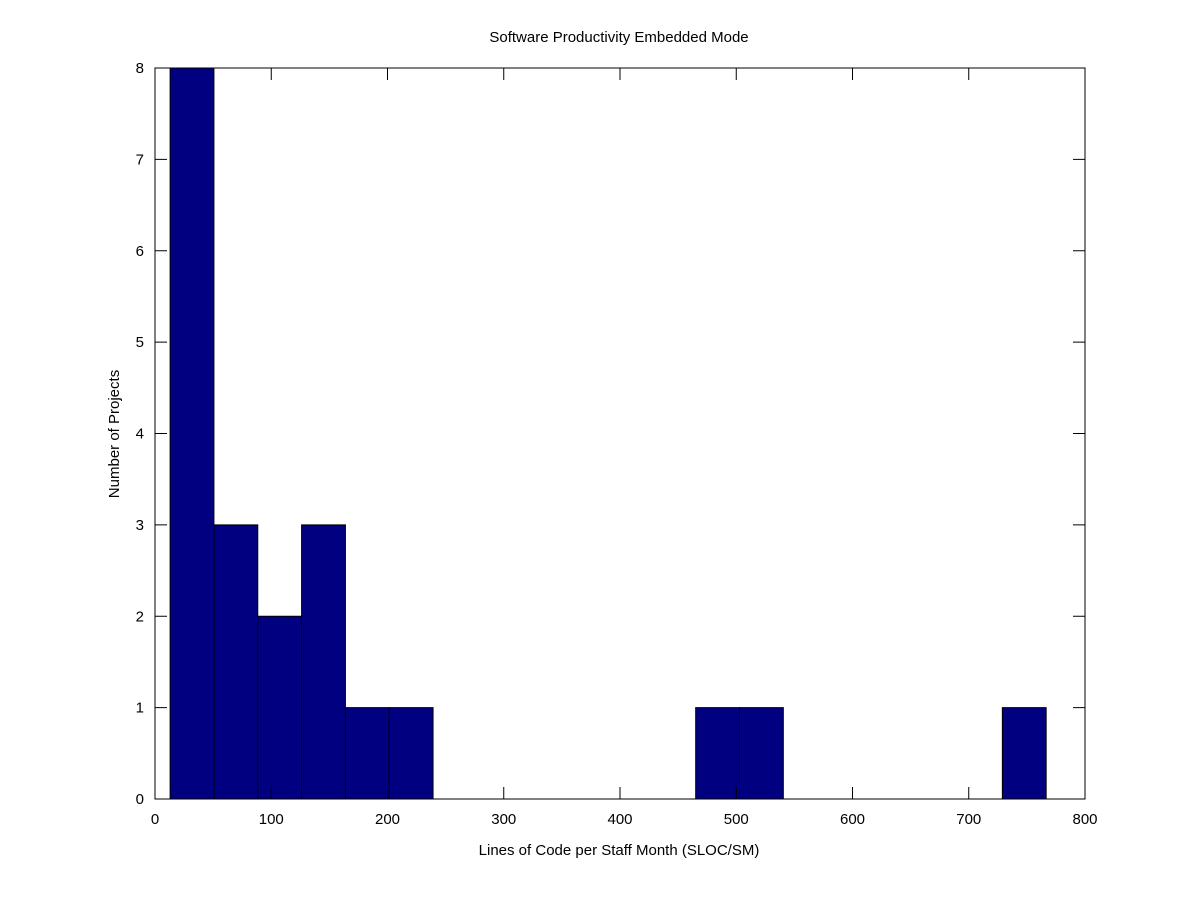 The image size is (1200, 900). Describe the element at coordinates (387, 819) in the screenshot. I see `x-tick-label: 200` at that location.